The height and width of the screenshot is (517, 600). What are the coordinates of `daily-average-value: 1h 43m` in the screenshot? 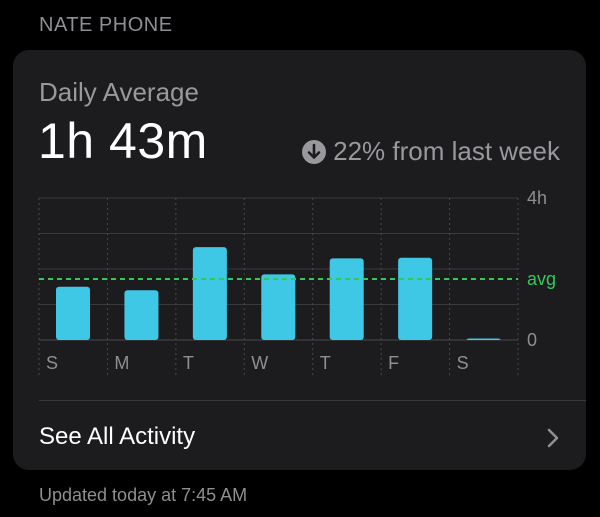 It's located at (123, 141).